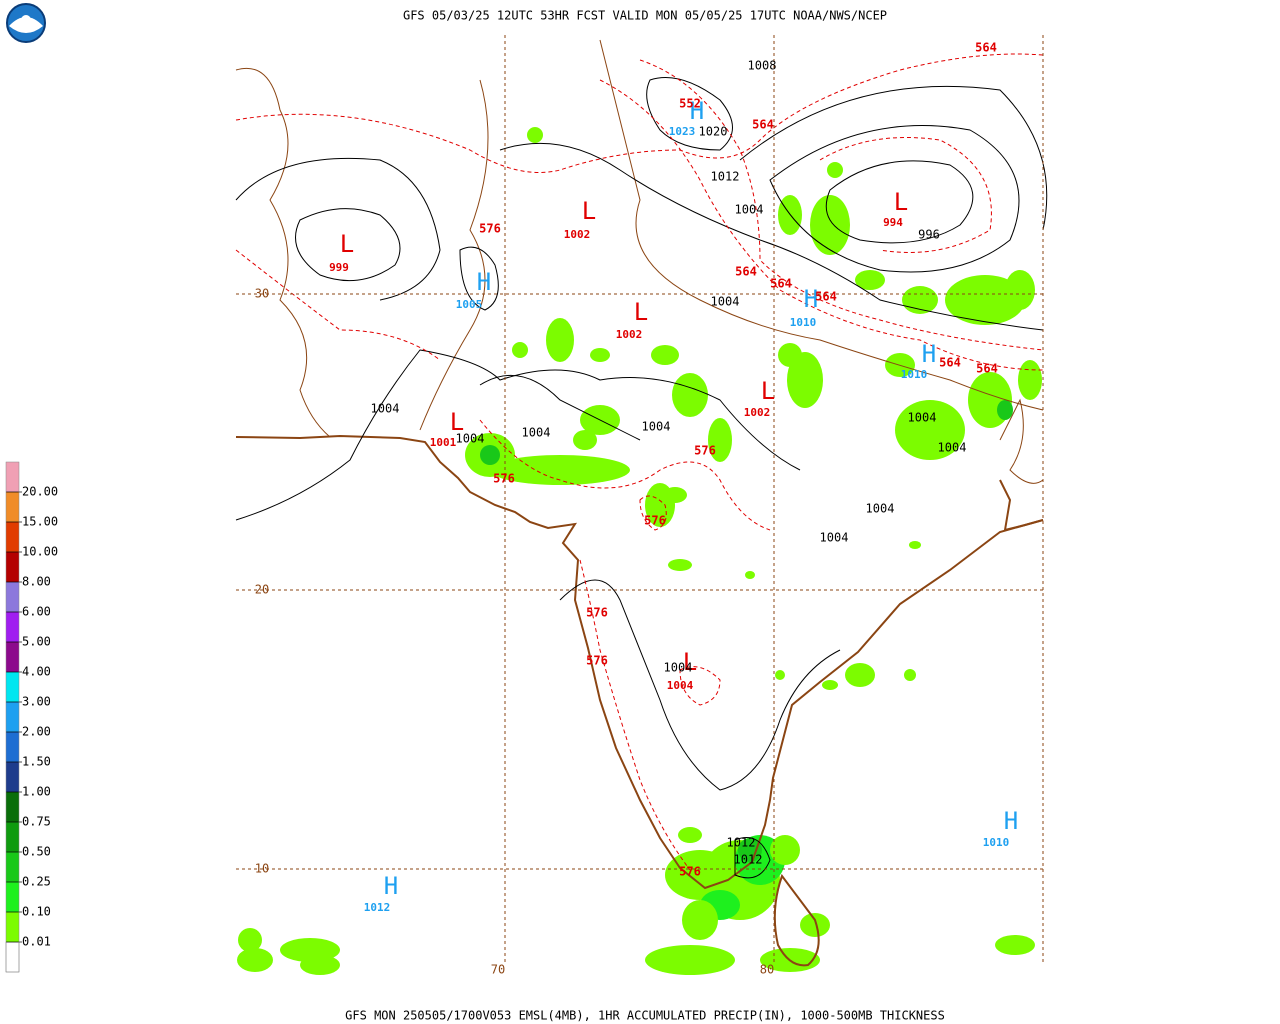 The image size is (1280, 1024). What do you see at coordinates (893, 222) in the screenshot?
I see `pressure-center-value: 994` at bounding box center [893, 222].